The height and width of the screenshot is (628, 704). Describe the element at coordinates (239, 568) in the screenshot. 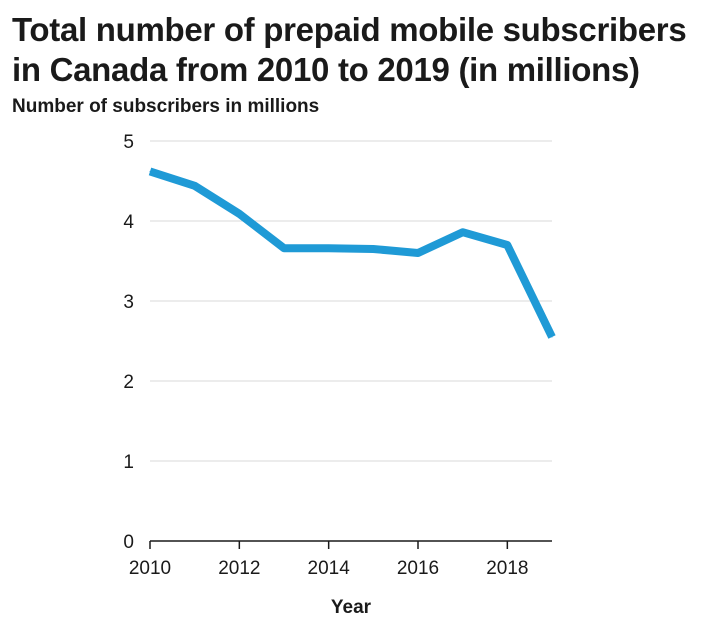

I see `x-tick-label-2012: 2012` at that location.